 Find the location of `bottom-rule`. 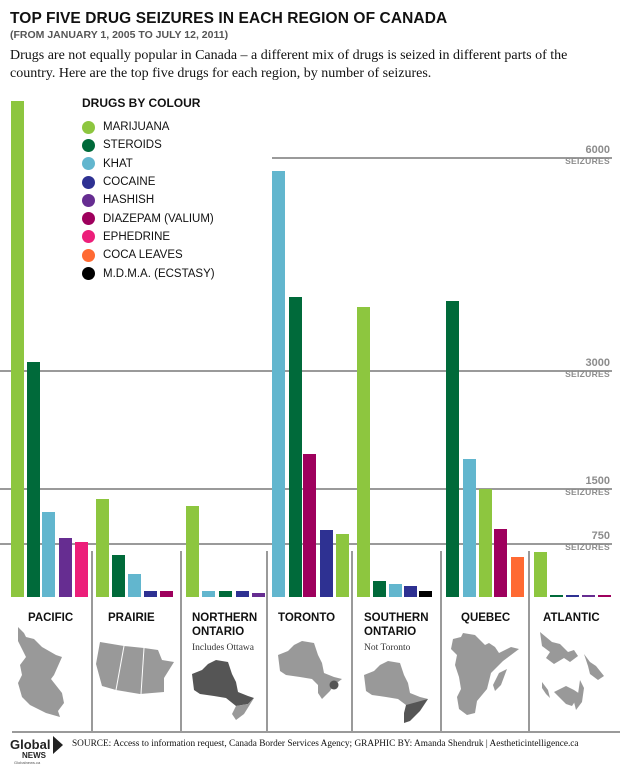

bottom-rule is located at coordinates (316, 732).